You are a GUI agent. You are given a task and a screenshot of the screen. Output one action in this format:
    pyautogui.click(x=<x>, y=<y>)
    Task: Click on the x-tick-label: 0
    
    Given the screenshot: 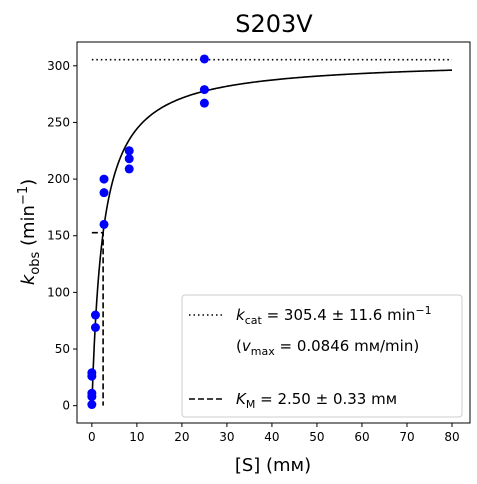 What is the action you would take?
    pyautogui.click(x=92, y=437)
    